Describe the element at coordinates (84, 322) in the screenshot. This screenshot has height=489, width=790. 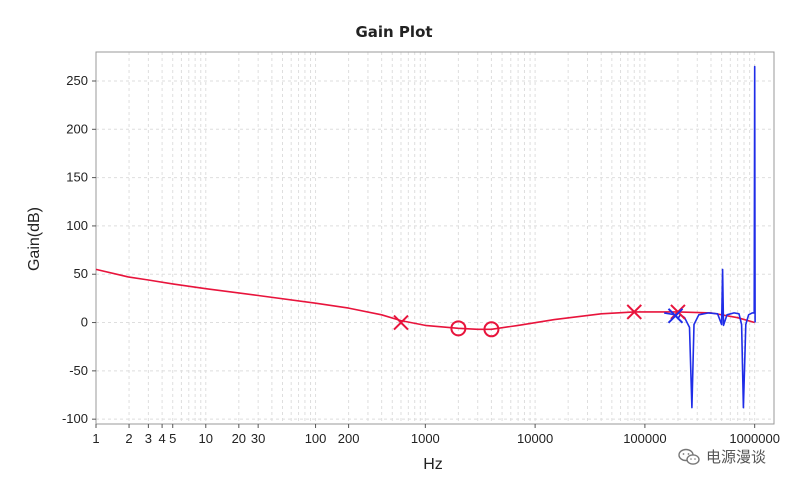
I see `y-tick-label: 0` at that location.